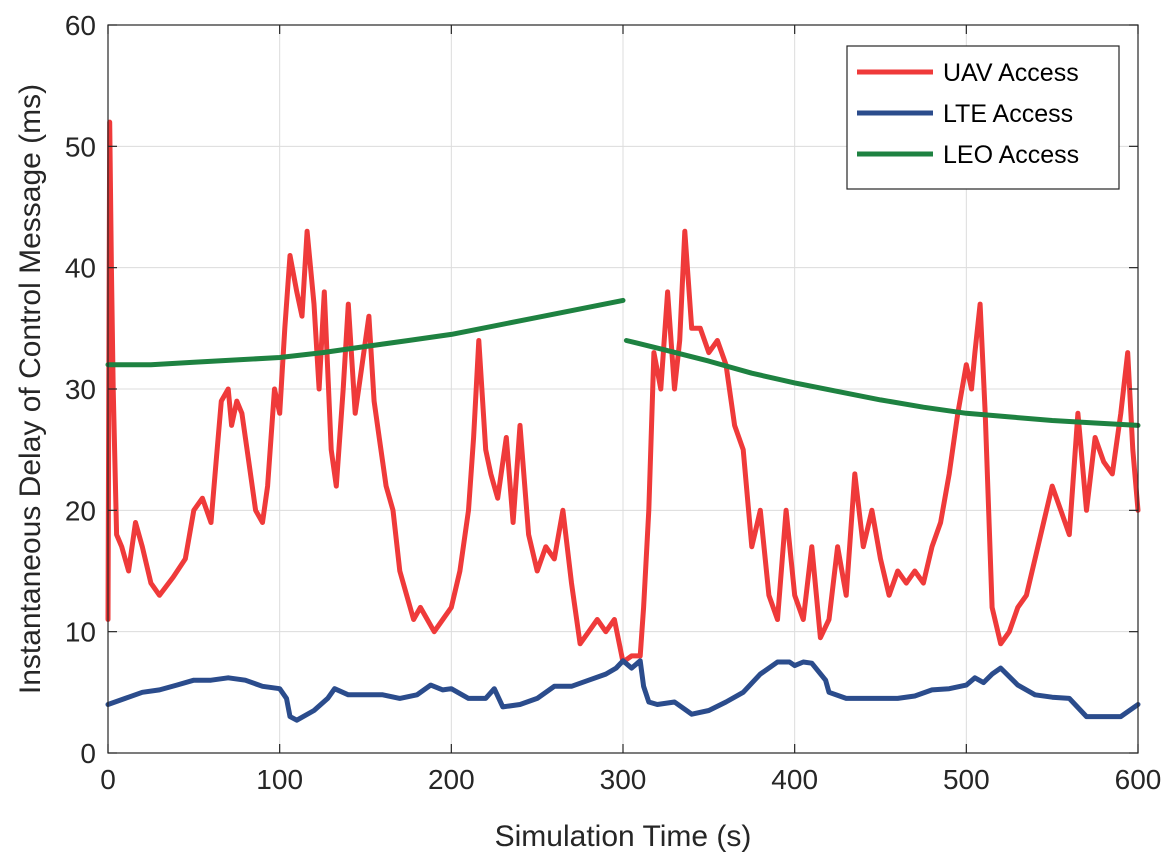 This screenshot has width=1176, height=864. I want to click on y-tick-label: 20, so click(80, 510).